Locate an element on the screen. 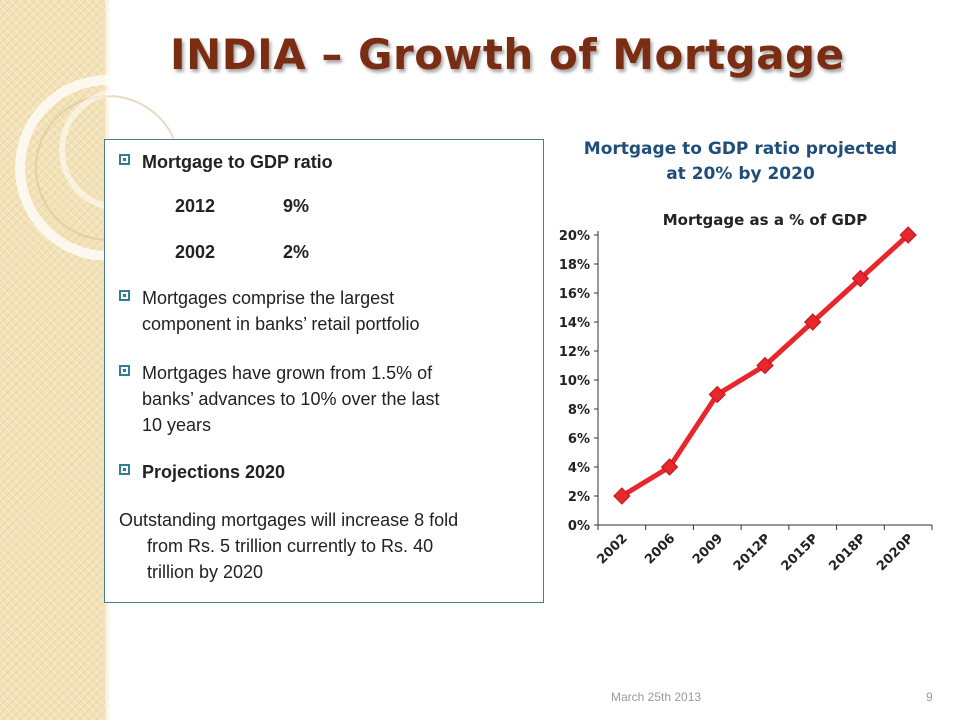  y-tick-label: 16% is located at coordinates (574, 294).